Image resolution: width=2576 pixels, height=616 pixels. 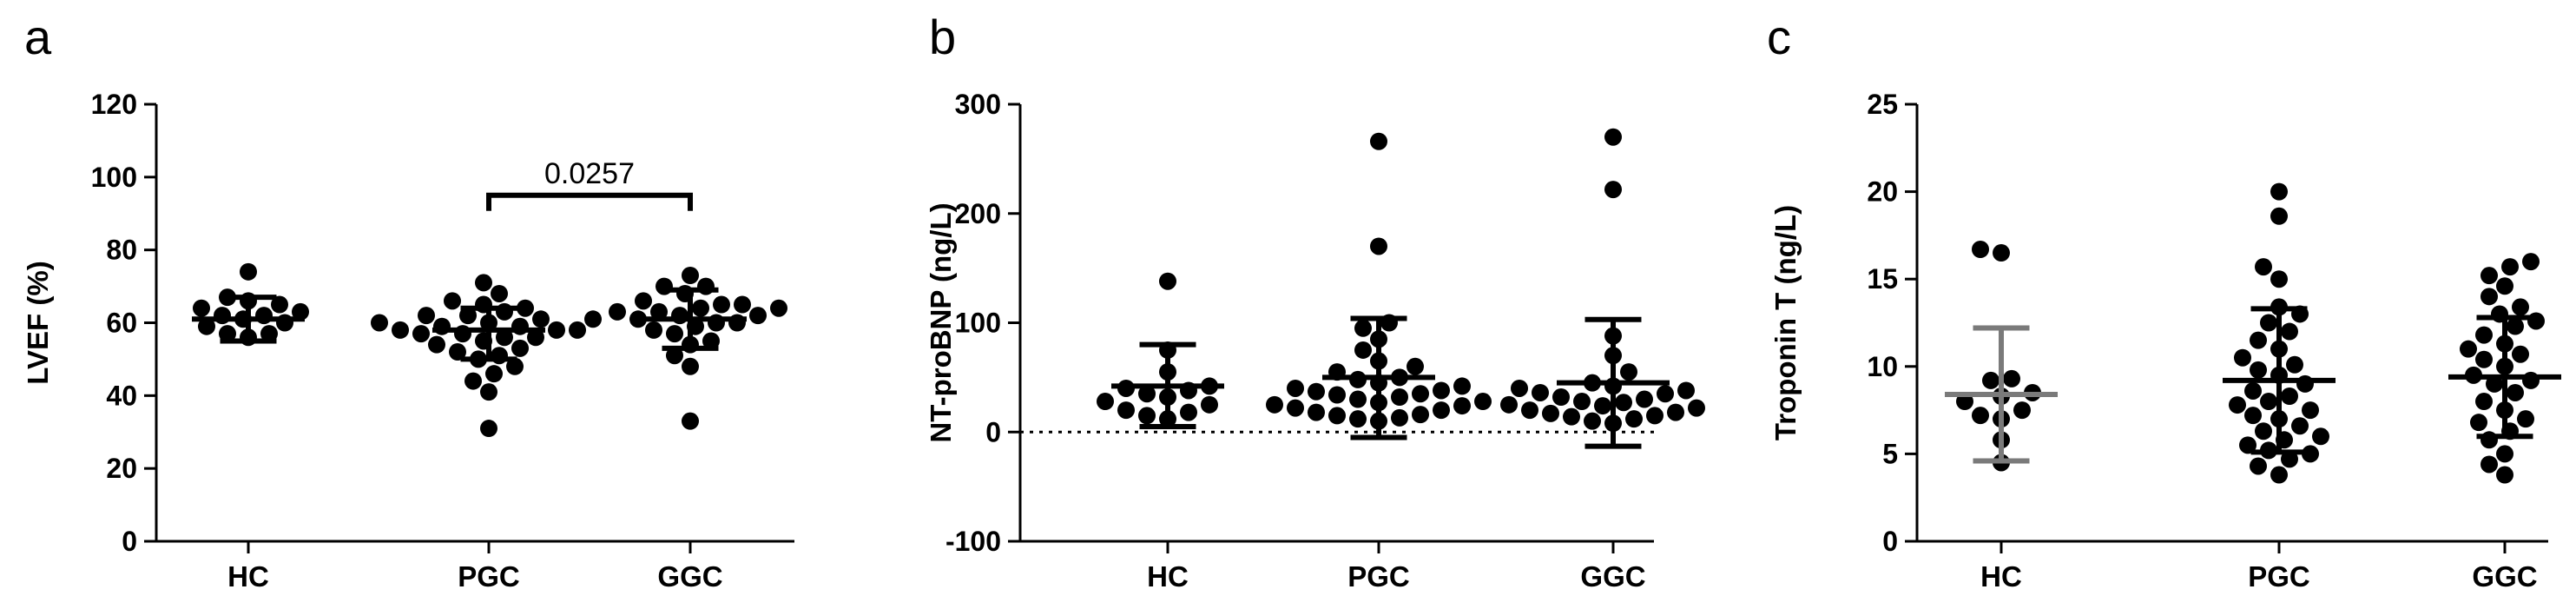 I want to click on y-tick-label: -100, so click(x=973, y=541).